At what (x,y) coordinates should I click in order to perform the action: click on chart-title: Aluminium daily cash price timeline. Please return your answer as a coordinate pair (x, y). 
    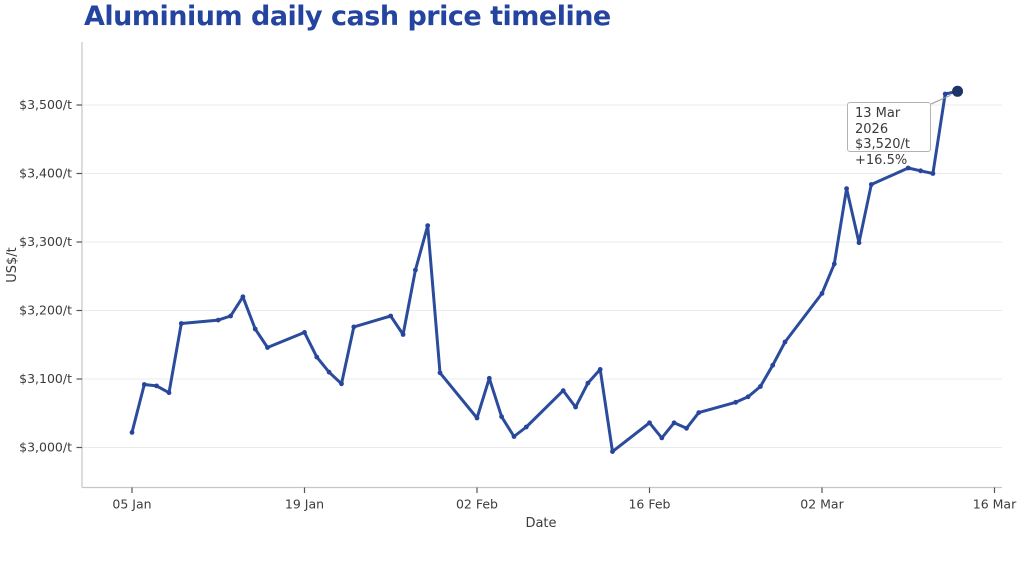
    Looking at the image, I should click on (347, 16).